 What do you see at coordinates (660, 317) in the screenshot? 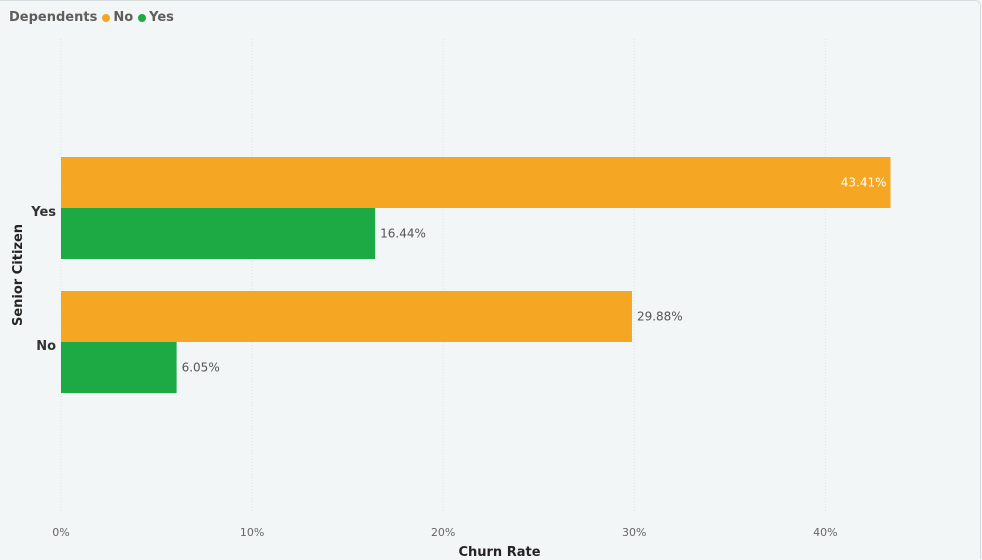
I see `data-label: 29.88%` at bounding box center [660, 317].